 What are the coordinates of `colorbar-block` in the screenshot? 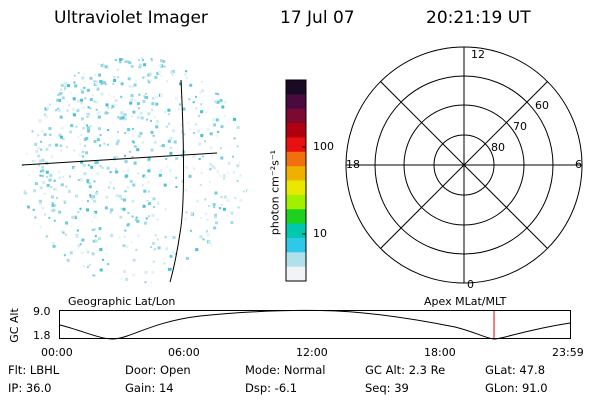 It's located at (296, 116).